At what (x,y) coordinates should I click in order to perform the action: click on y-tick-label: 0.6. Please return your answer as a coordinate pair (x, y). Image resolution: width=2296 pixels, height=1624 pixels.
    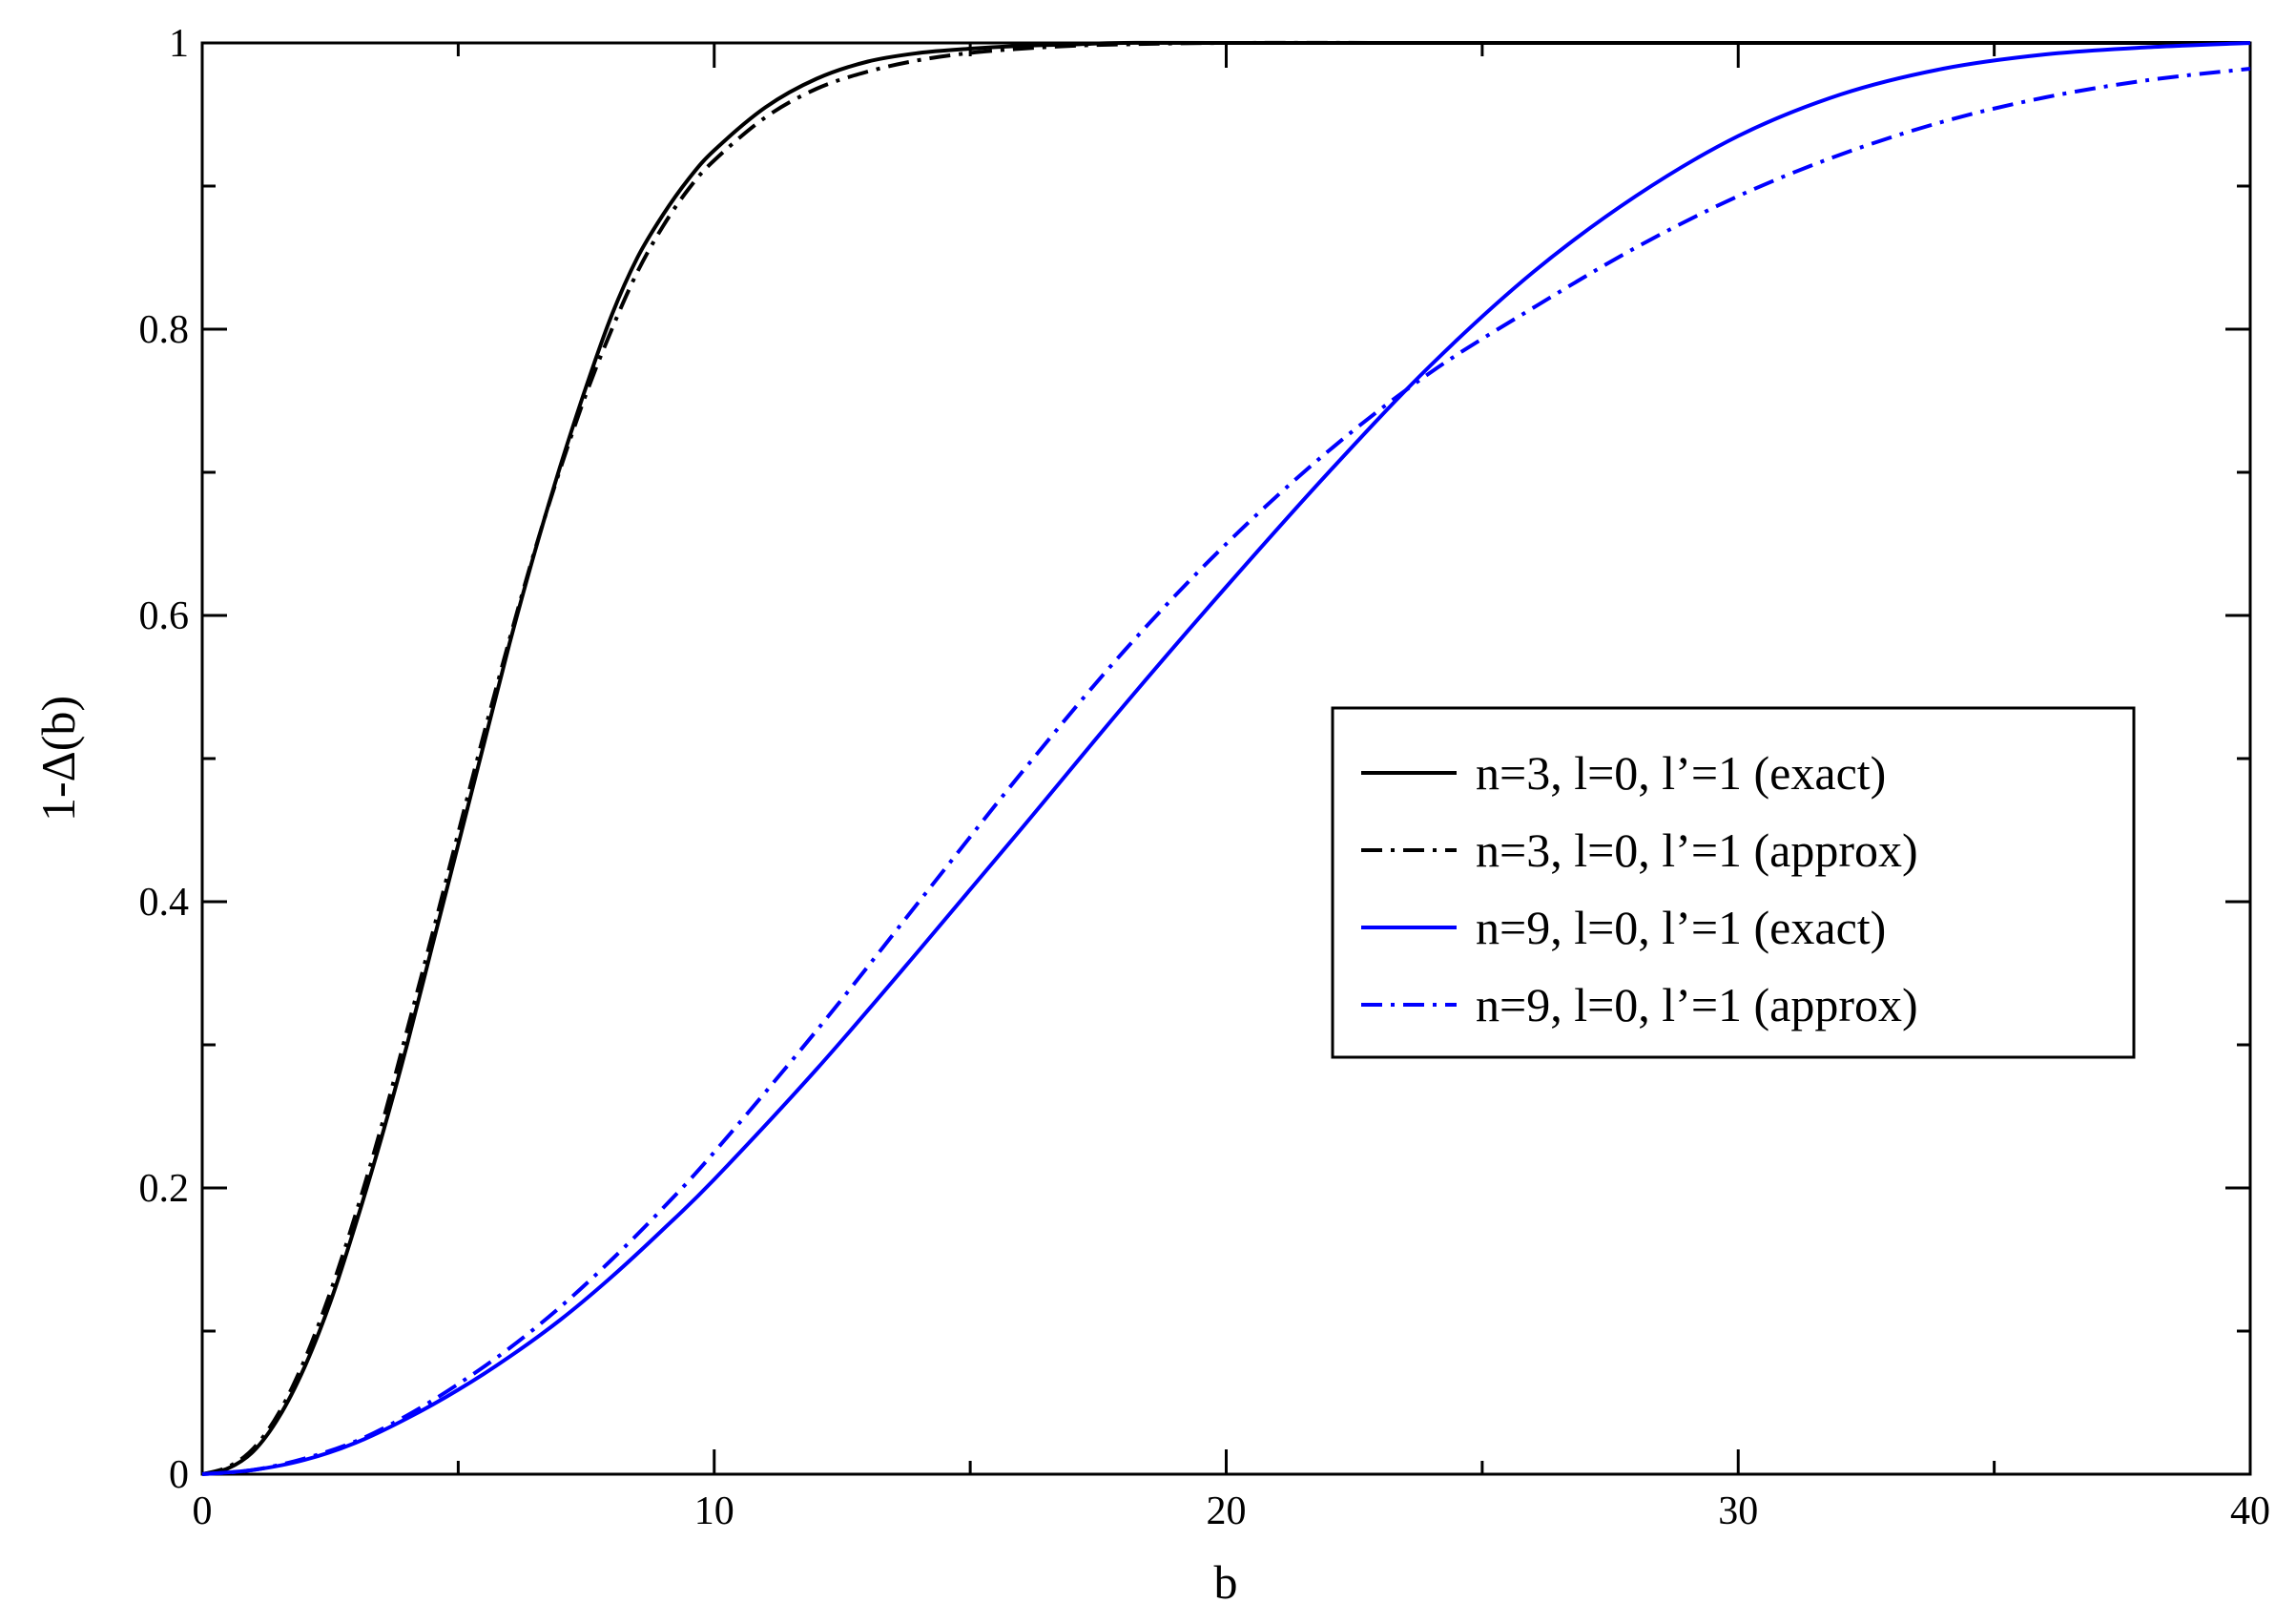
    Looking at the image, I should click on (164, 616).